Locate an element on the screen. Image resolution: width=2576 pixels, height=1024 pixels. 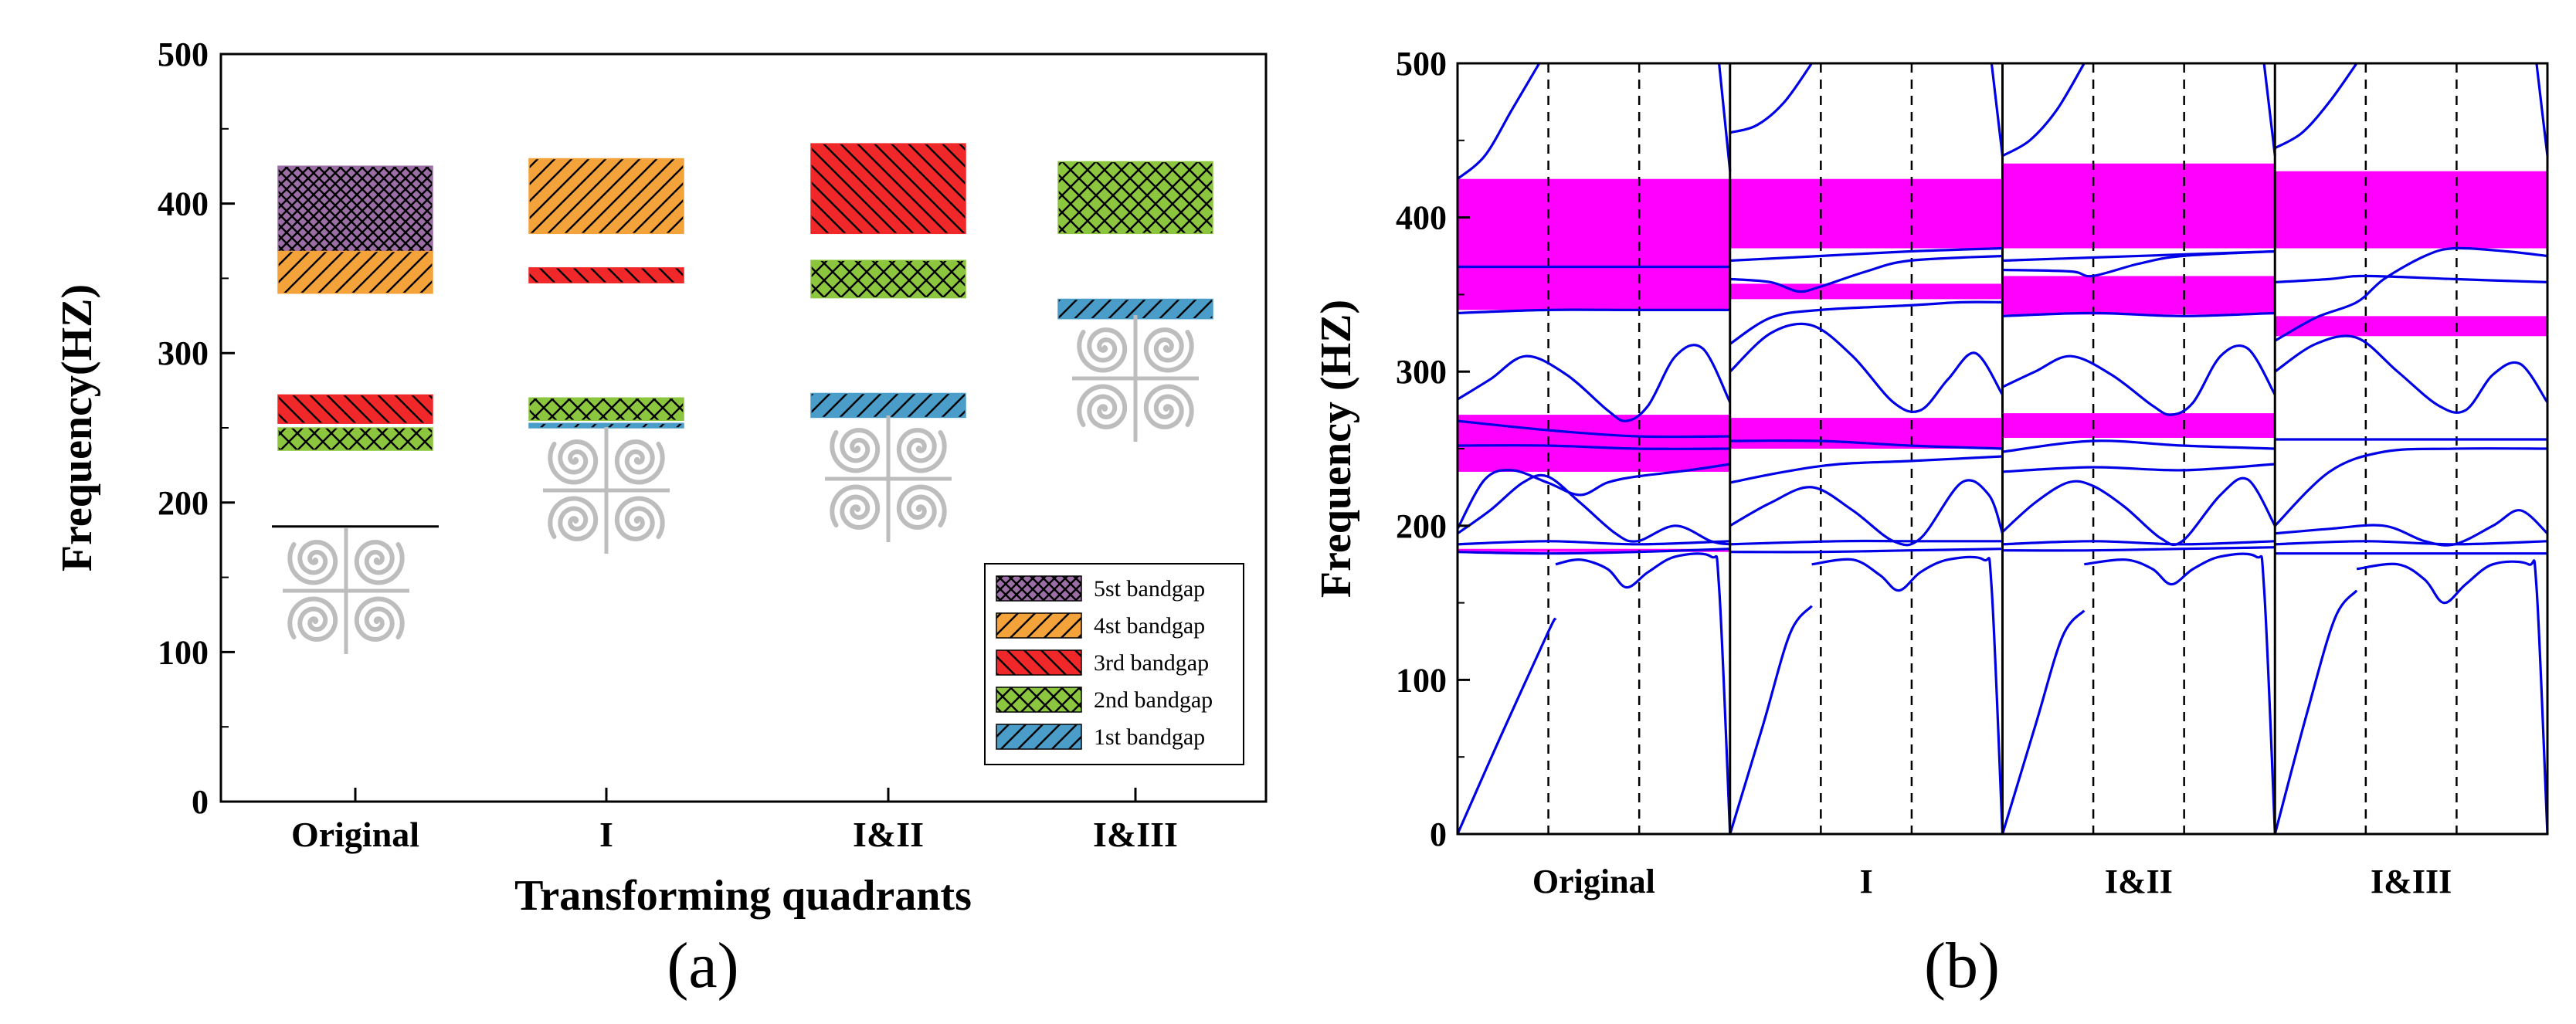
panel-b-y-tick-label: 400 is located at coordinates (1421, 218).